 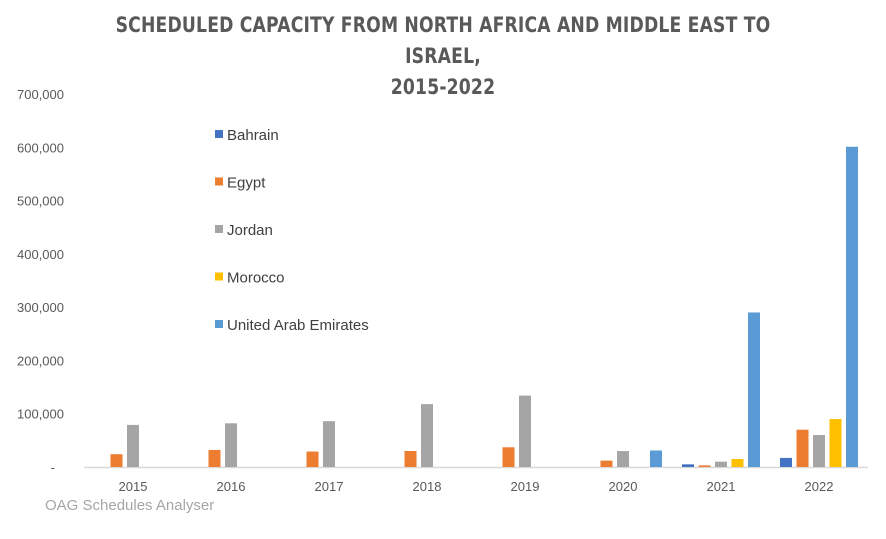 I want to click on y-tick-label: -, so click(x=53, y=467).